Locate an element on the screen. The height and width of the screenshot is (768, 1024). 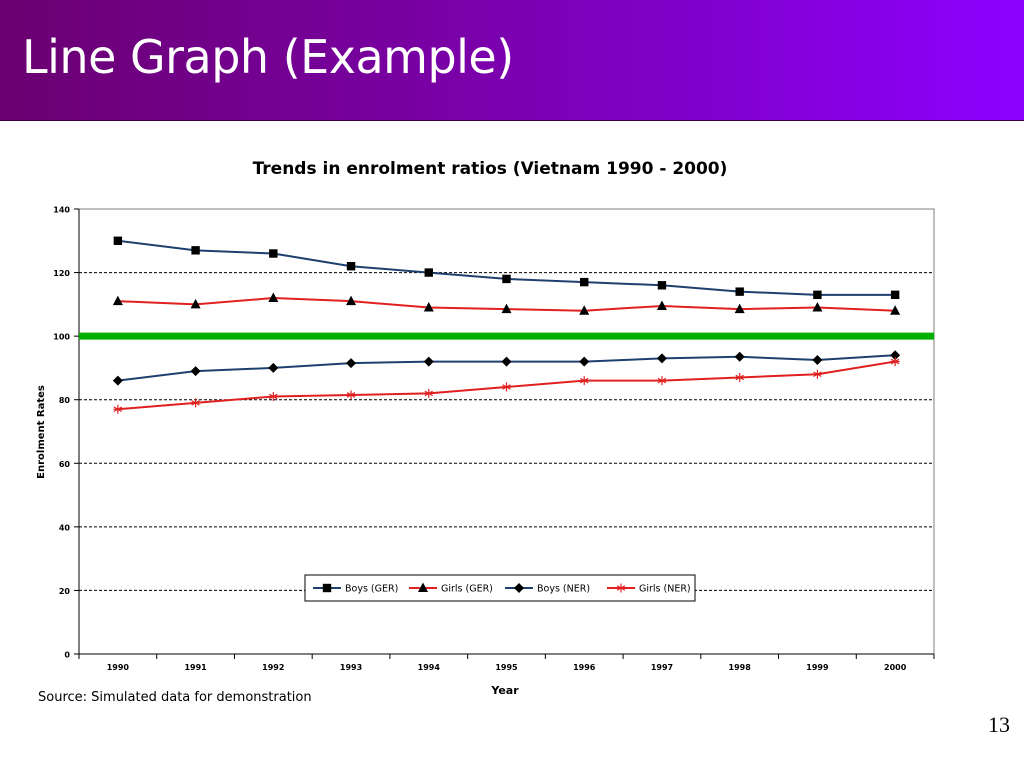
x-tick-label: 1991 is located at coordinates (195, 667).